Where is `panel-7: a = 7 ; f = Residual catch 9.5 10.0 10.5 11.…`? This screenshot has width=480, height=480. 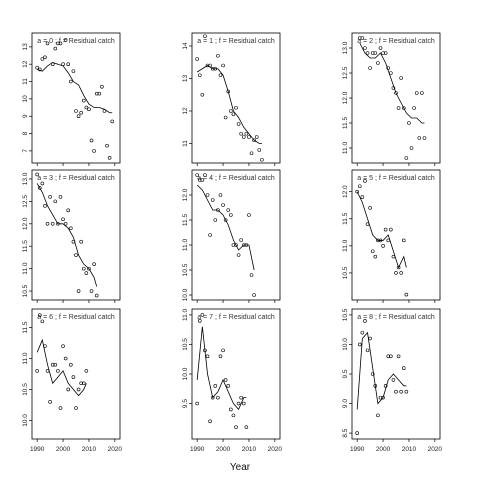
panel-7: a = 7 ; f = Residual catch 9.5 10.0 10.5 11.… is located at coordinates (232, 380).